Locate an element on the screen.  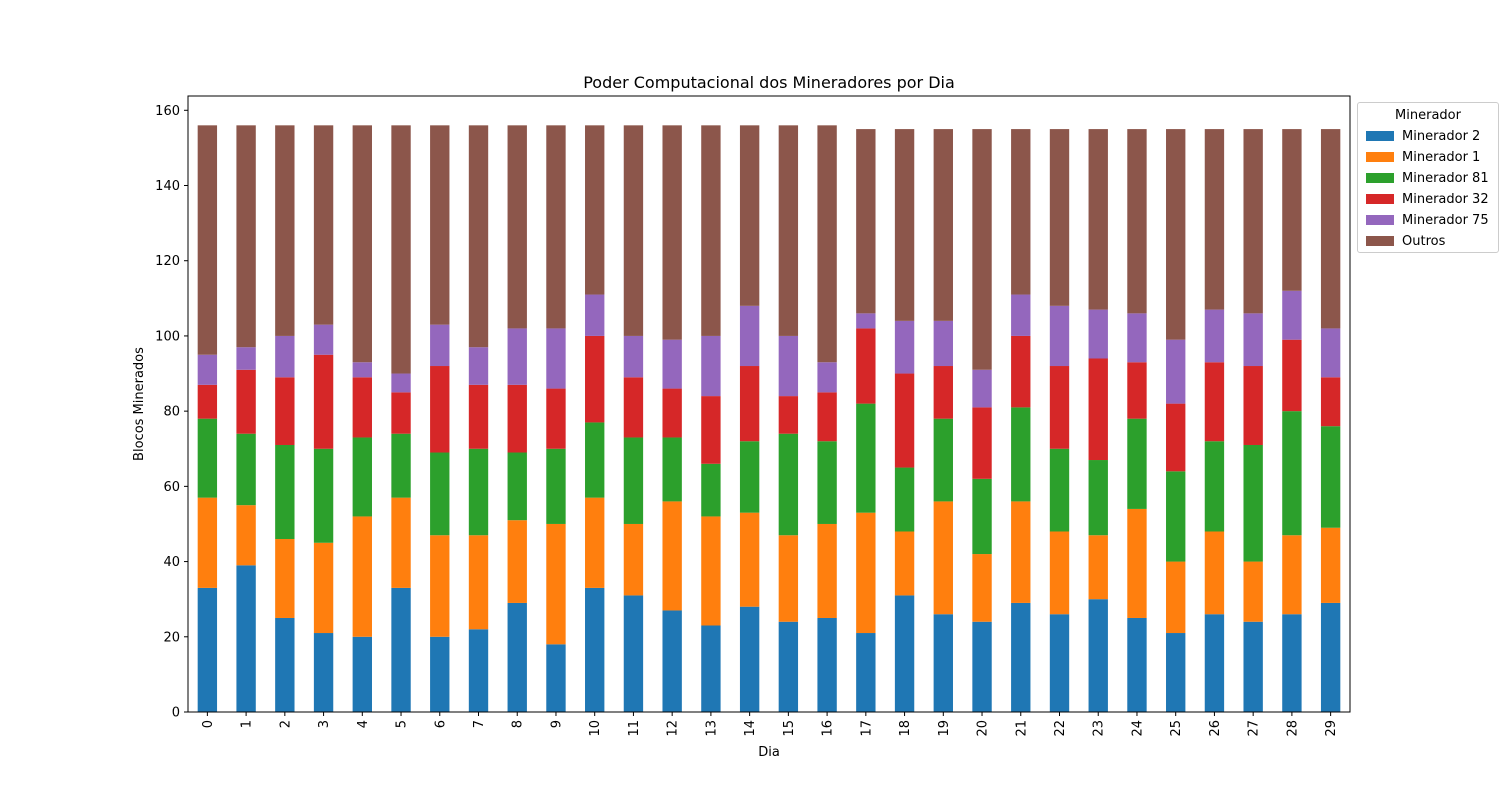
x-tick-label: 1 is located at coordinates (247, 724).